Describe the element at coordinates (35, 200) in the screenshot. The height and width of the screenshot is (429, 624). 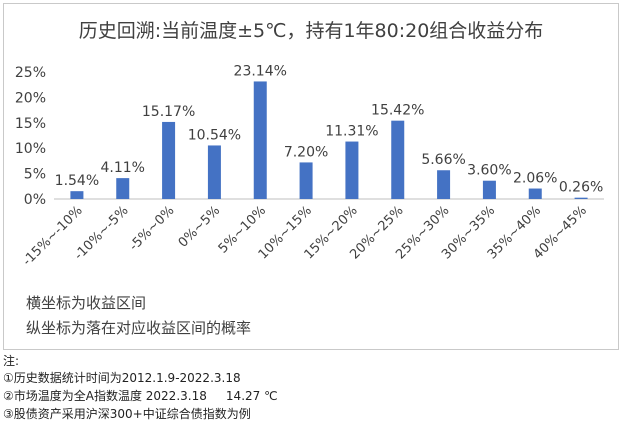
I see `y-tick-label: 0%` at that location.